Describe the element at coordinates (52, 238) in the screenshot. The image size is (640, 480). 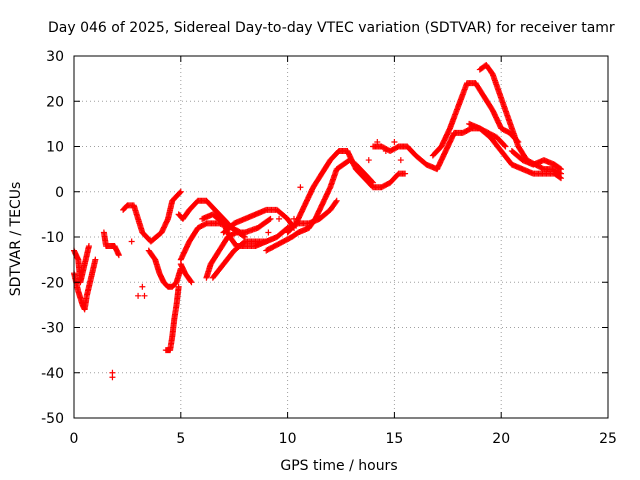
I see `y-tick-label: -10` at that location.